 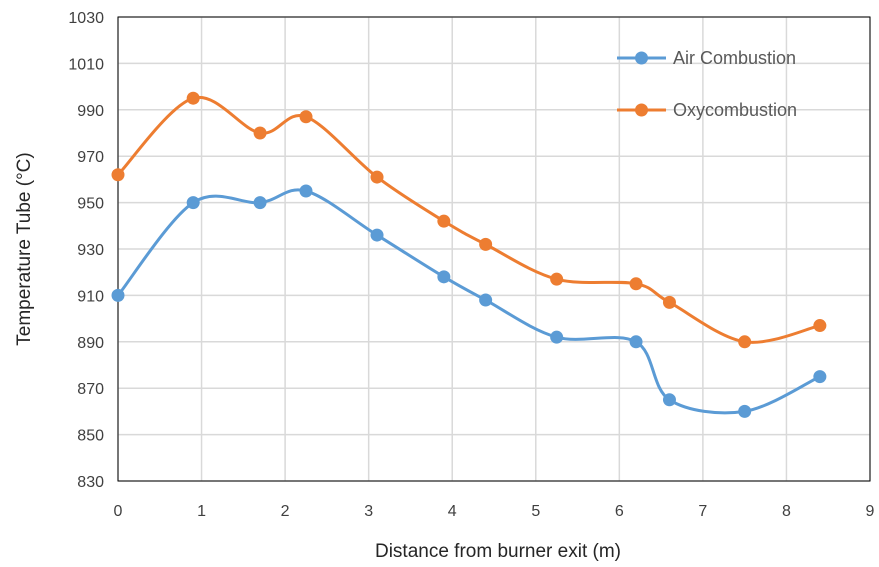 What do you see at coordinates (90, 343) in the screenshot?
I see `y-tick-label: 890` at bounding box center [90, 343].